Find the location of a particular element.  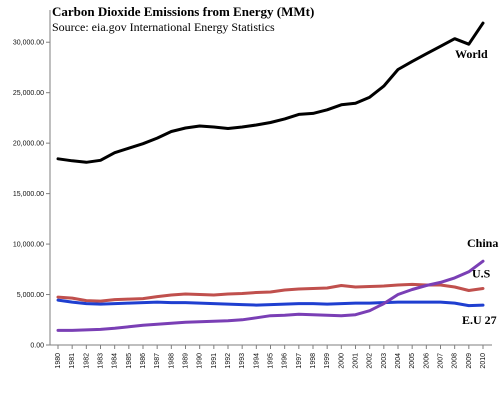

x-tick-label: 1982 is located at coordinates (86, 361).